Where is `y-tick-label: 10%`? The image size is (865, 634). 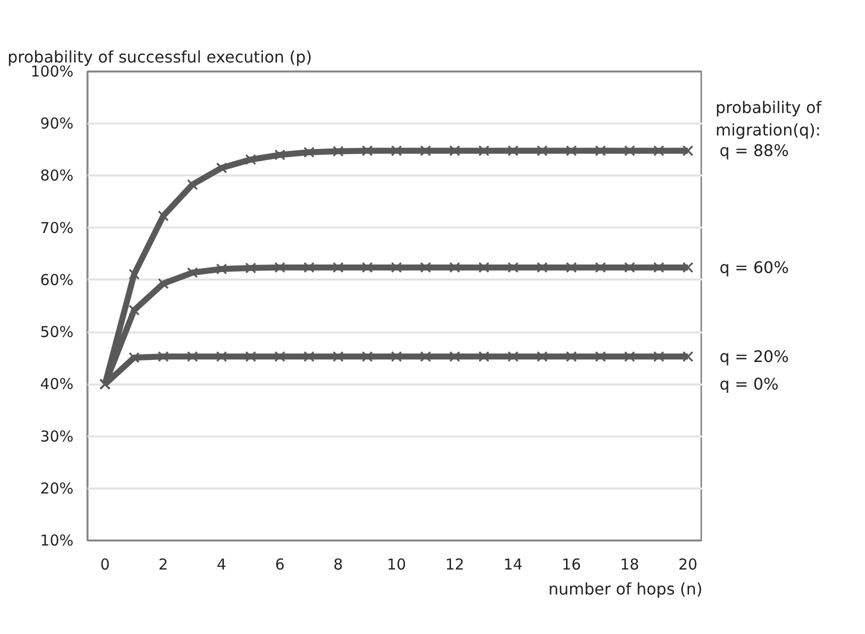
y-tick-label: 10% is located at coordinates (57, 541).